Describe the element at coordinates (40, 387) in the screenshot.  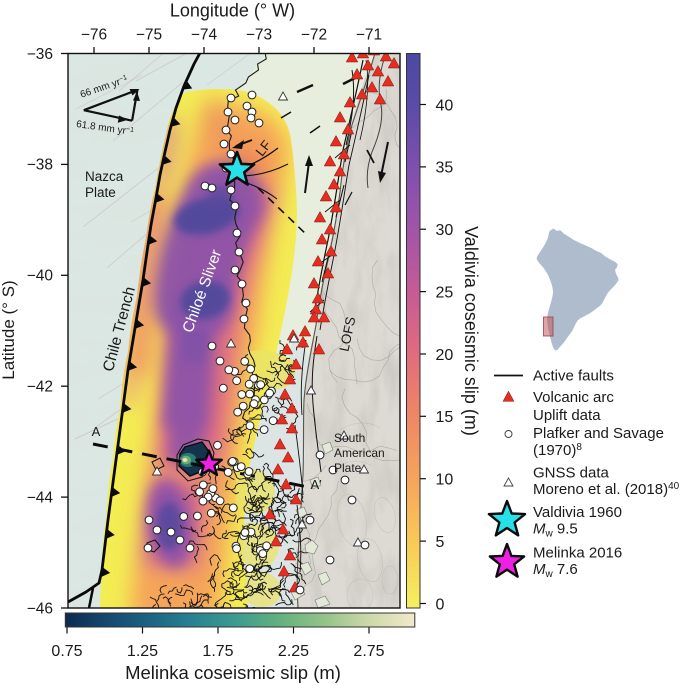
I see `svg-text: −42` at that location.